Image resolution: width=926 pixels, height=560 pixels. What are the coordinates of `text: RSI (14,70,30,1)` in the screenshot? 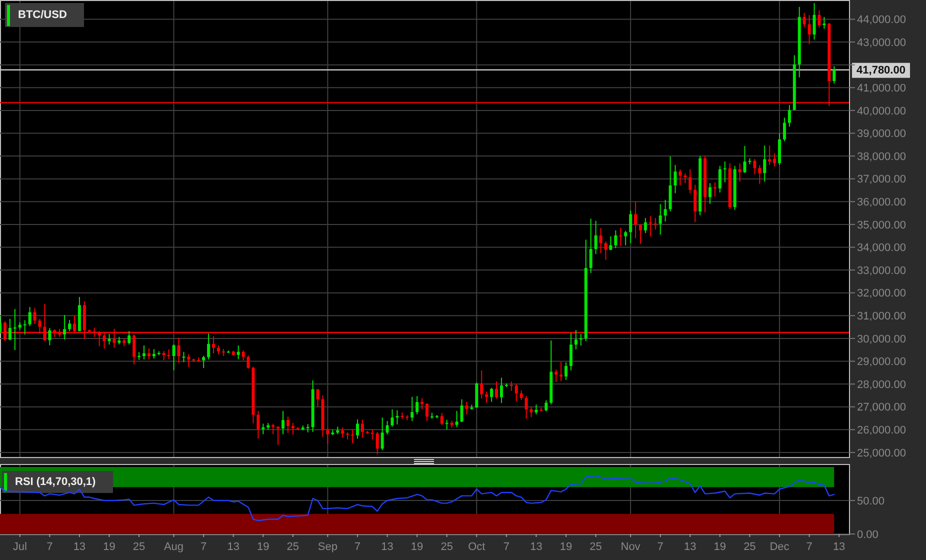 It's located at (55, 482).